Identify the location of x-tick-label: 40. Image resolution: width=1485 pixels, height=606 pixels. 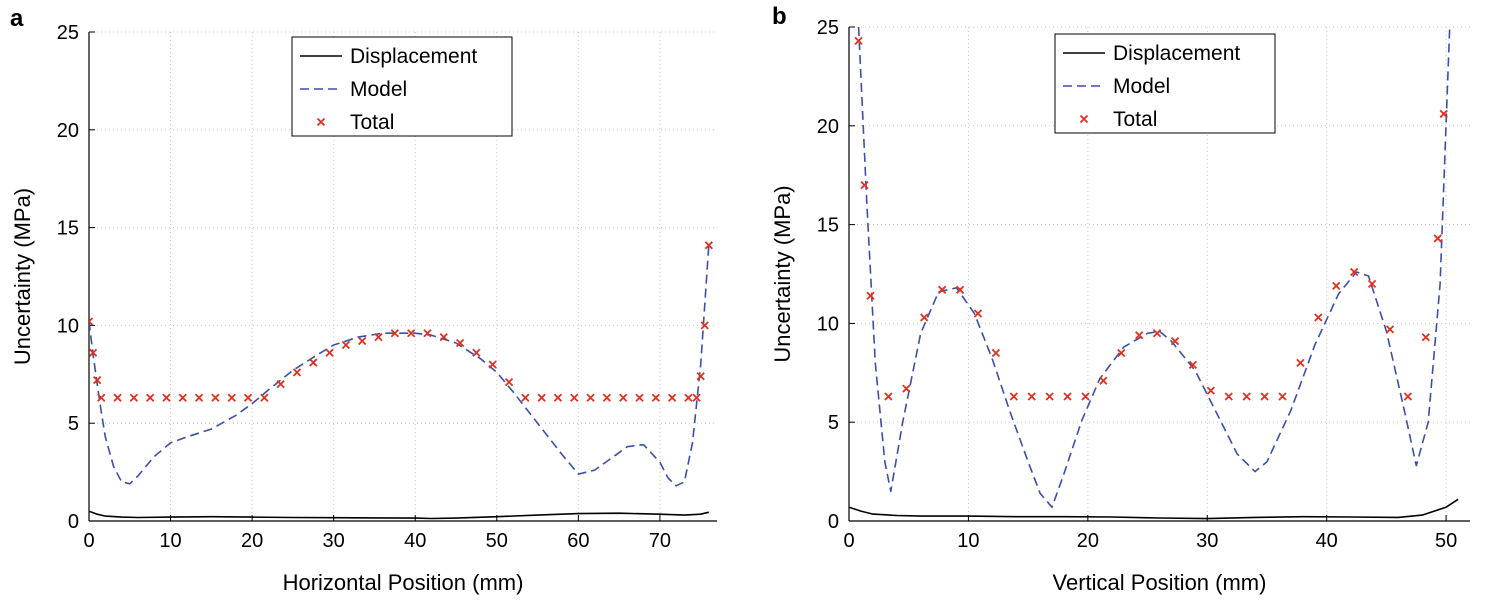
(1327, 541).